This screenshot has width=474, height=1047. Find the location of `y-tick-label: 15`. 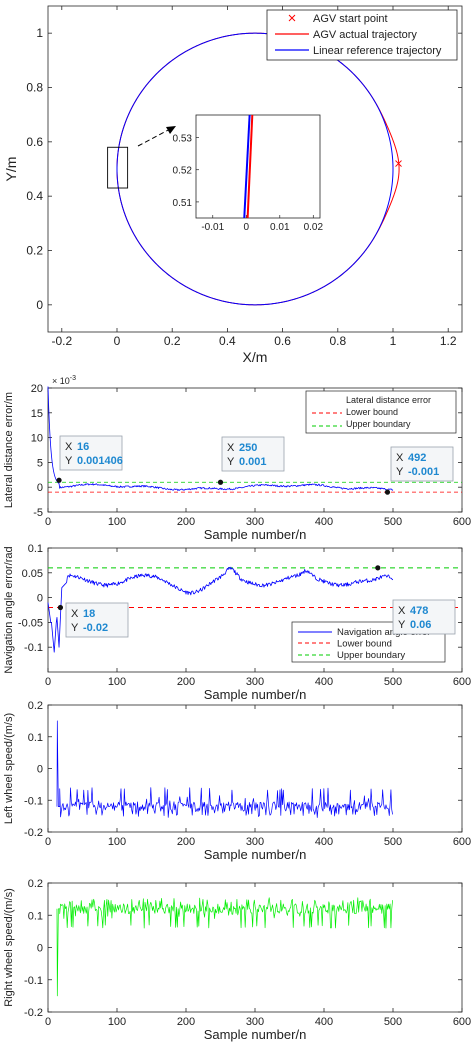

y-tick-label: 15 is located at coordinates (37, 414).